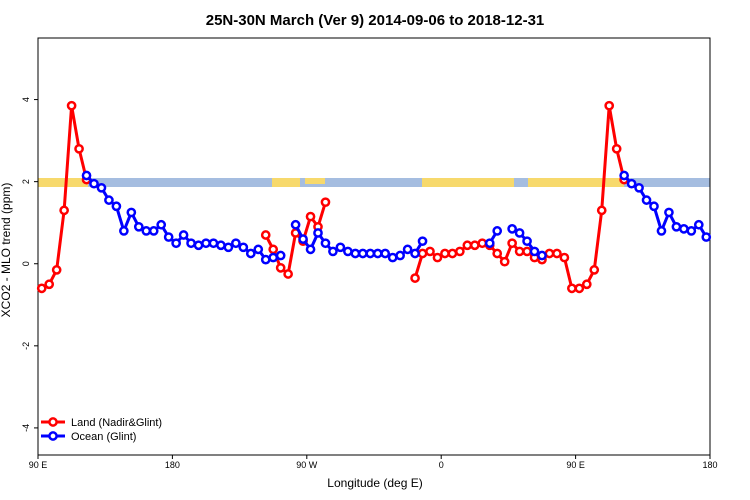 Image resolution: width=750 pixels, height=500 pixels. What do you see at coordinates (396, 218) in the screenshot?
I see `series-line` at bounding box center [396, 218].